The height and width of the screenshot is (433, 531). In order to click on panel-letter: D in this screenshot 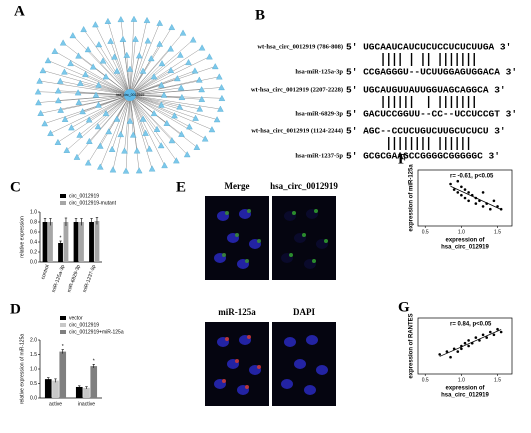, I will do `click(15, 309)`.